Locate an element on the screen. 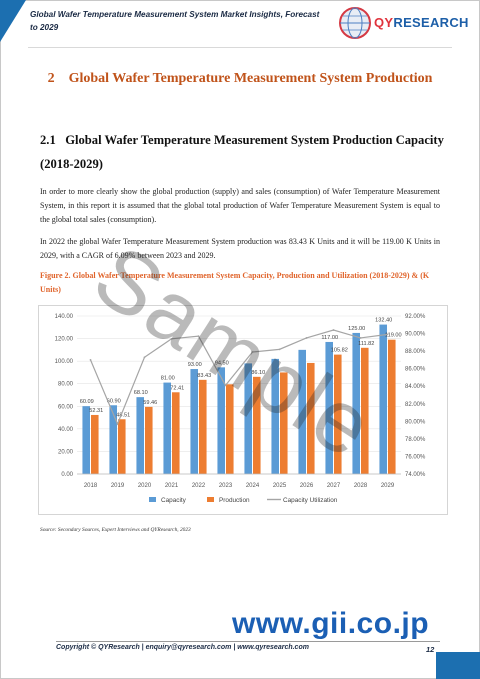 The width and height of the screenshot is (480, 679). legend-label: Capacity is located at coordinates (174, 500).